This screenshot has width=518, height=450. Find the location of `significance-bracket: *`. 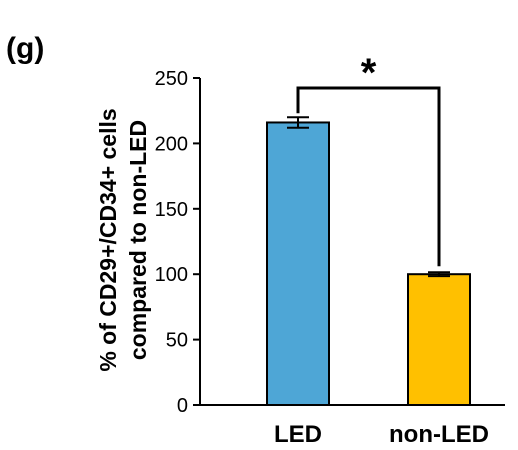

significance-bracket: * is located at coordinates (368, 159).